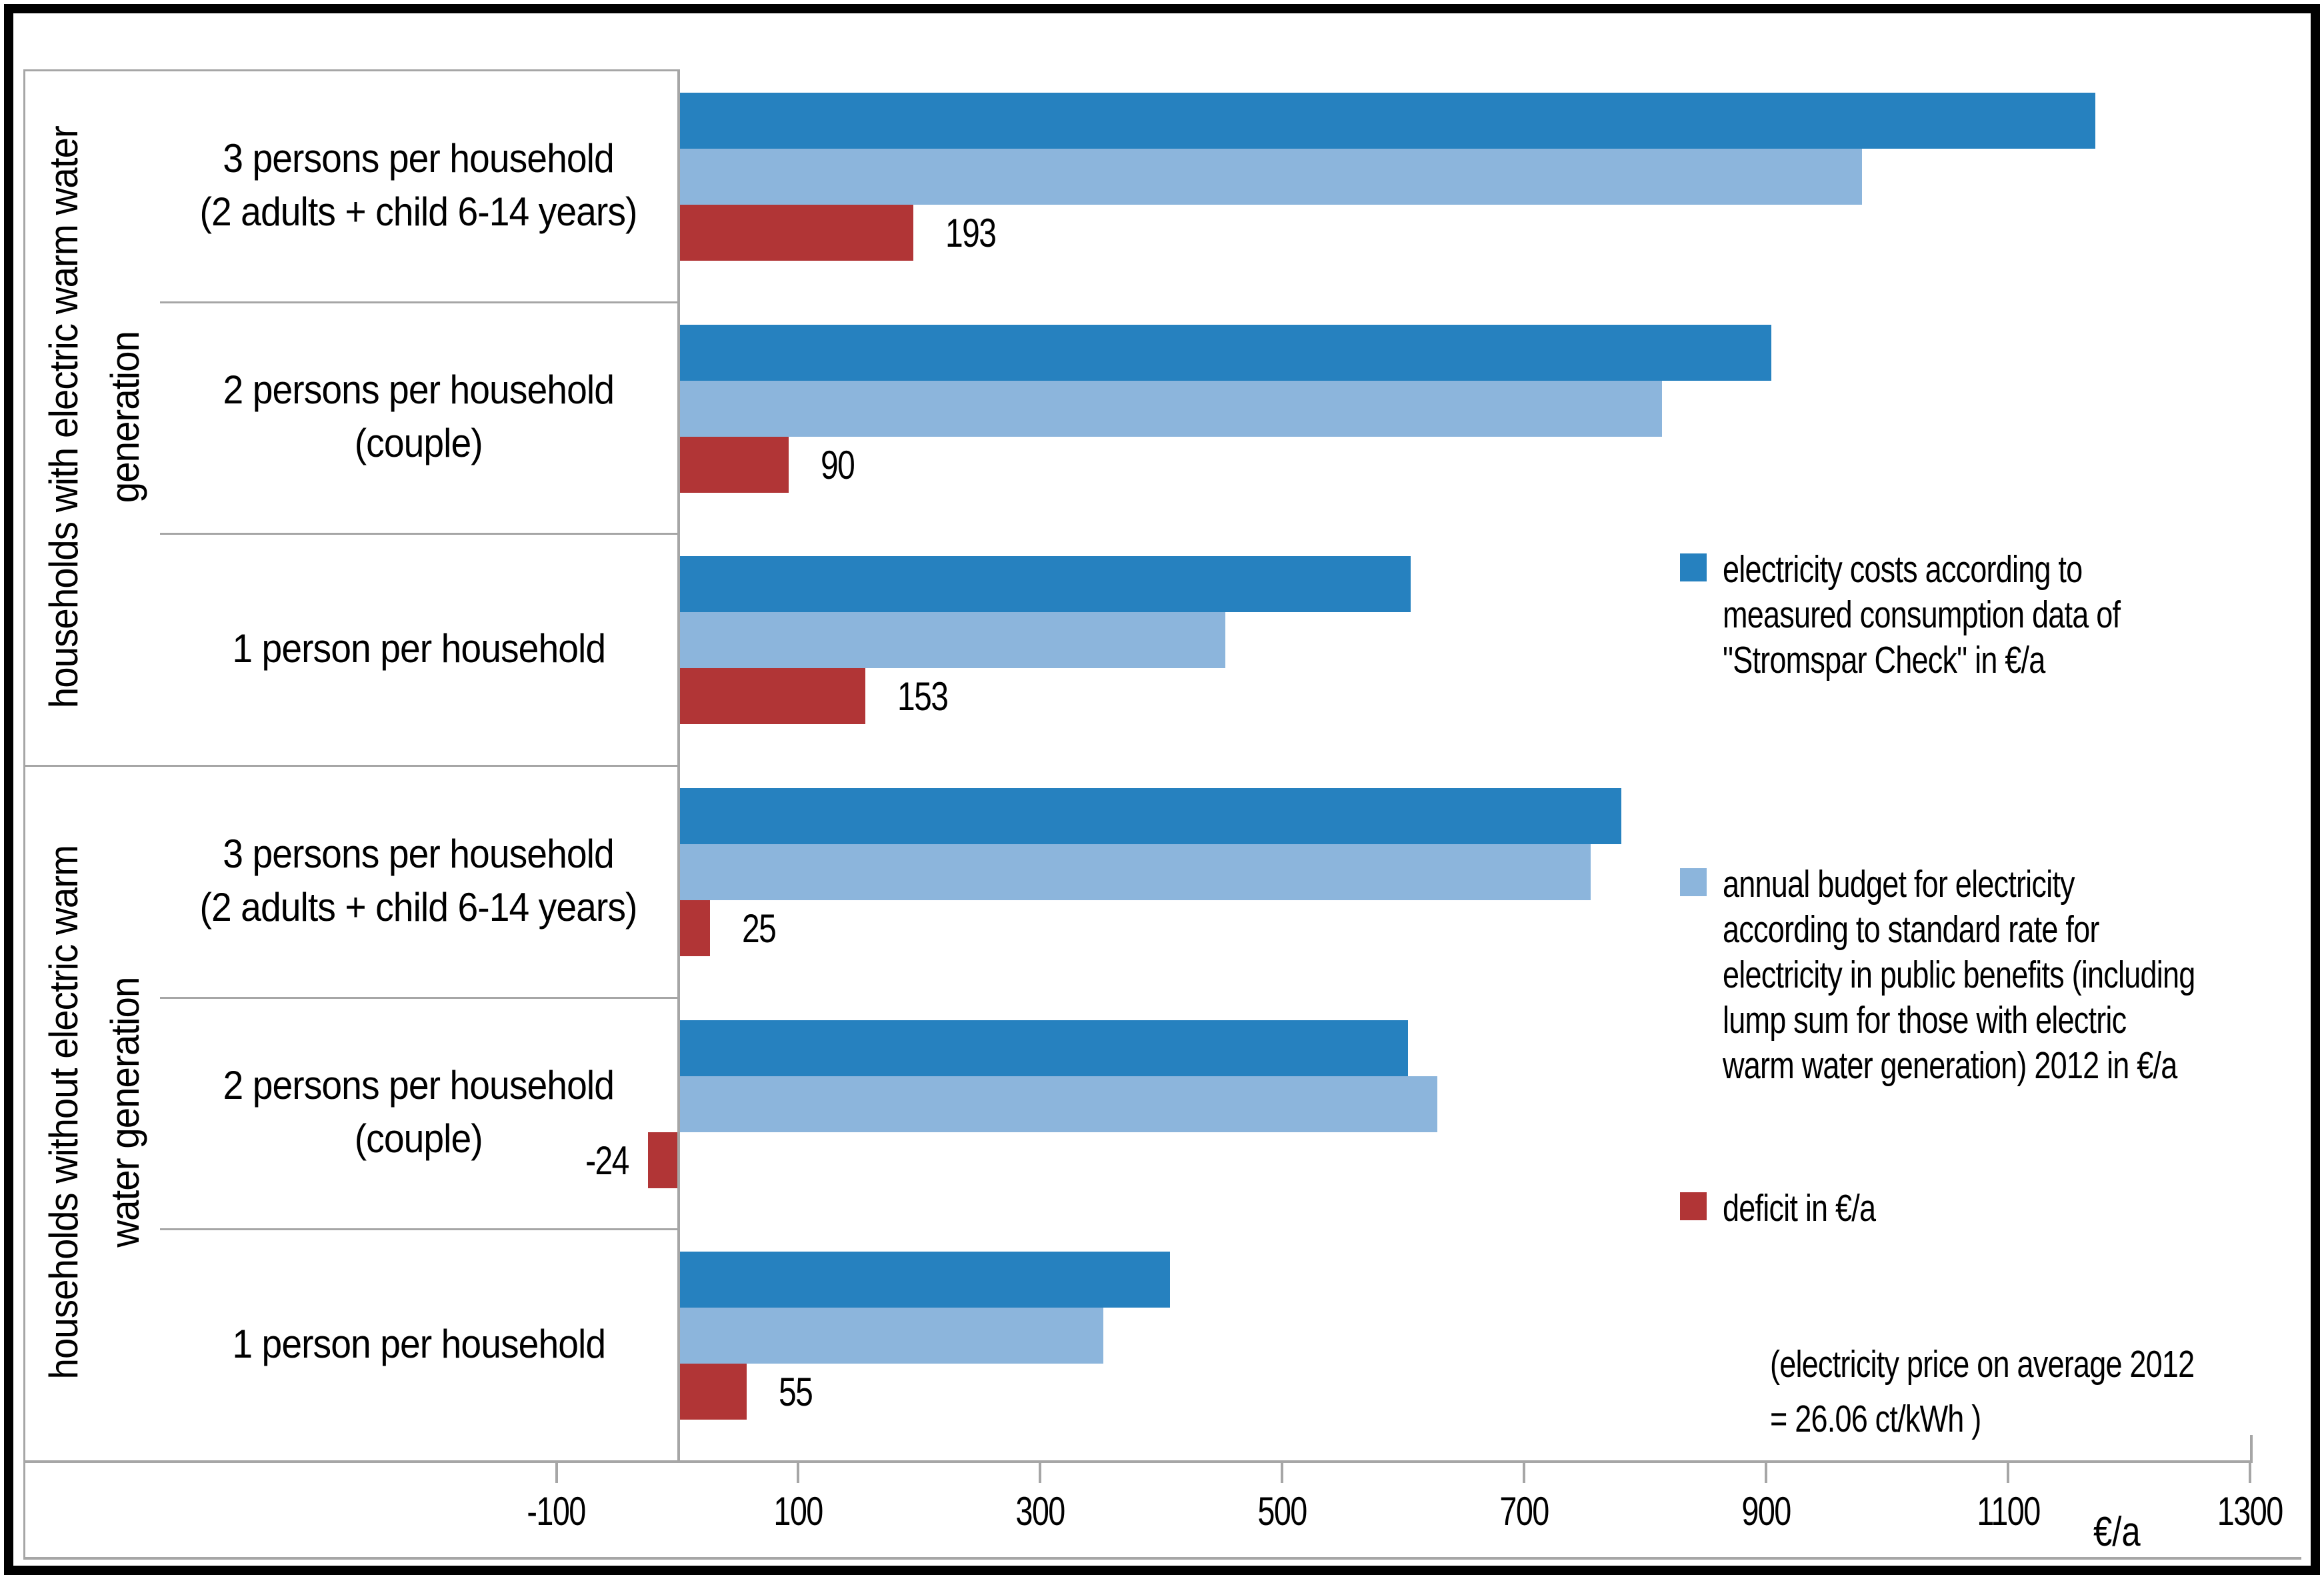 The height and width of the screenshot is (1579, 2324). I want to click on price-note-line1: (electricity price on average 2012, so click(1982, 1365).